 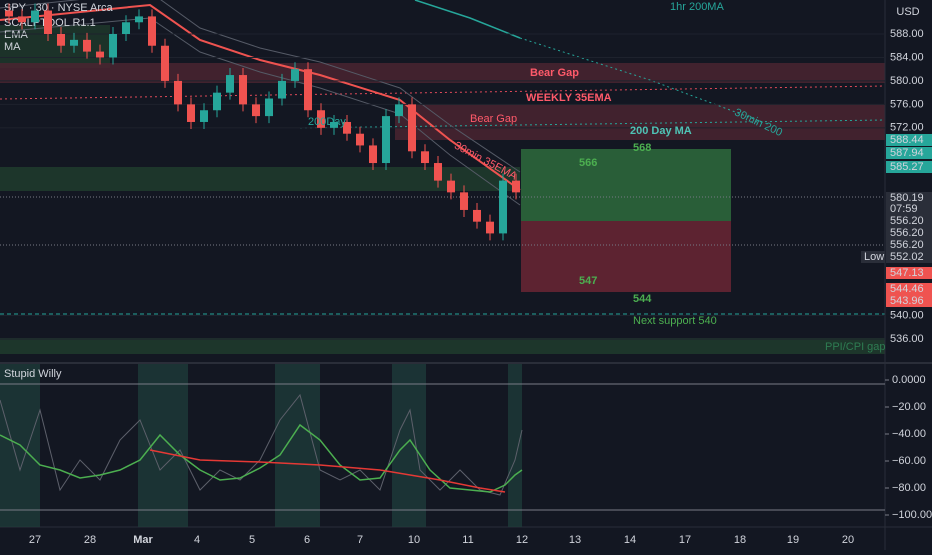 What do you see at coordinates (414, 540) in the screenshot?
I see `date-label: 10` at bounding box center [414, 540].